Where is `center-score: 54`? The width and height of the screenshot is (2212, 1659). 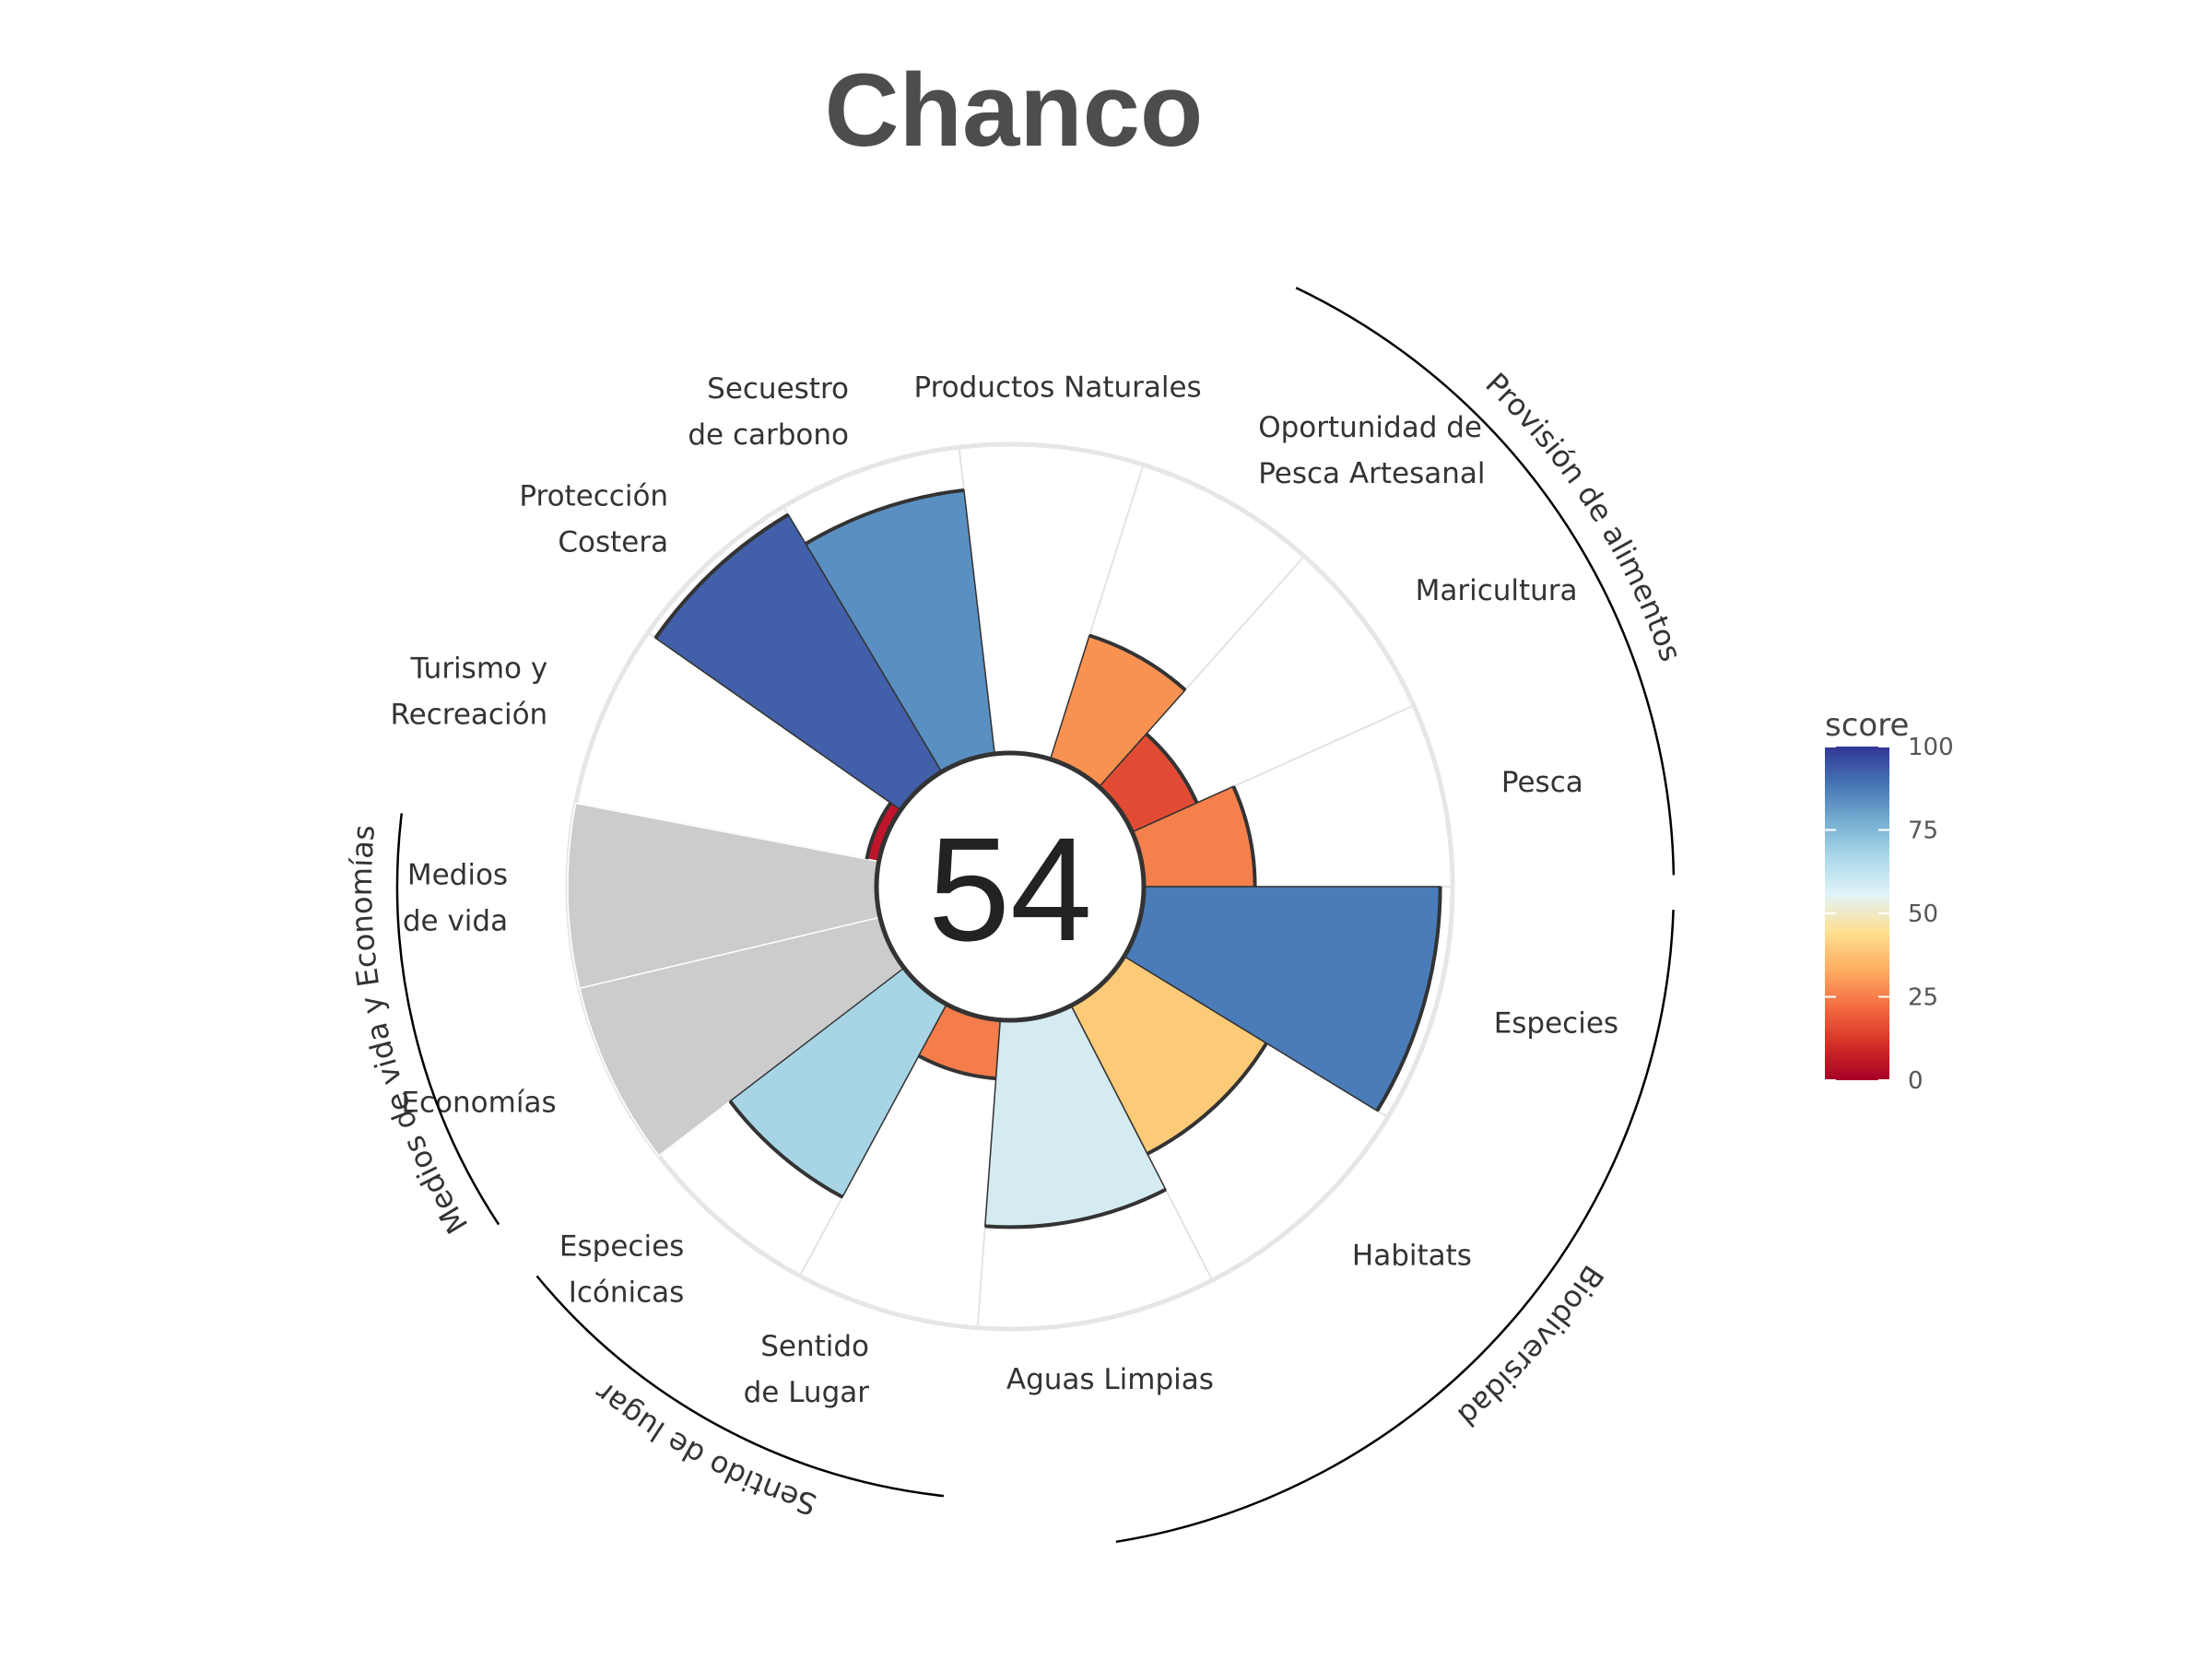
center-score: 54 is located at coordinates (1010, 886).